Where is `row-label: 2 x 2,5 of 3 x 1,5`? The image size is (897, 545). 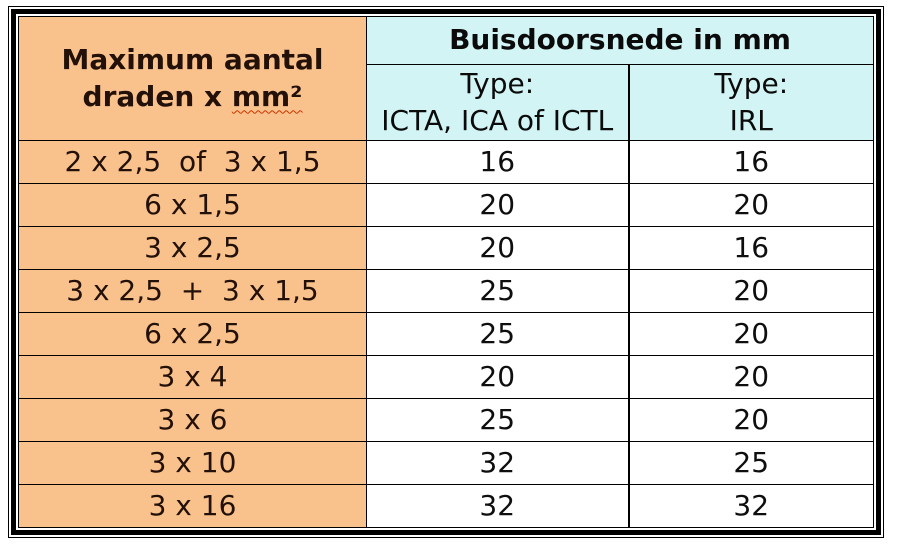 row-label: 2 x 2,5 of 3 x 1,5 is located at coordinates (192, 162).